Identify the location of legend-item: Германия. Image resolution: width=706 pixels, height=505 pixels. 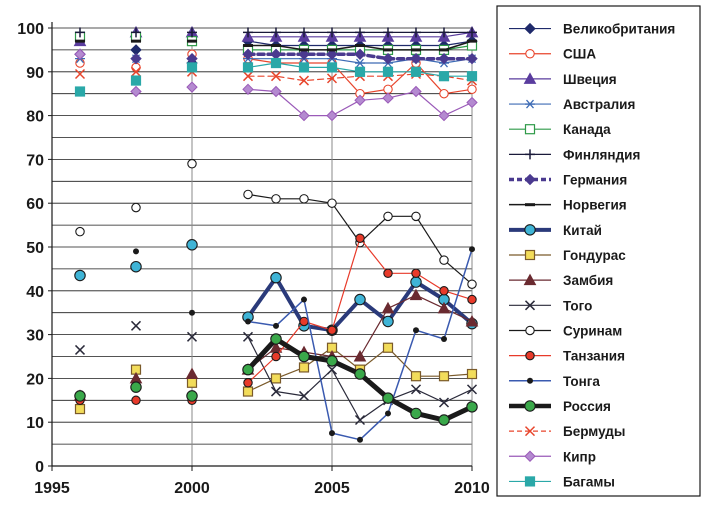
(568, 180).